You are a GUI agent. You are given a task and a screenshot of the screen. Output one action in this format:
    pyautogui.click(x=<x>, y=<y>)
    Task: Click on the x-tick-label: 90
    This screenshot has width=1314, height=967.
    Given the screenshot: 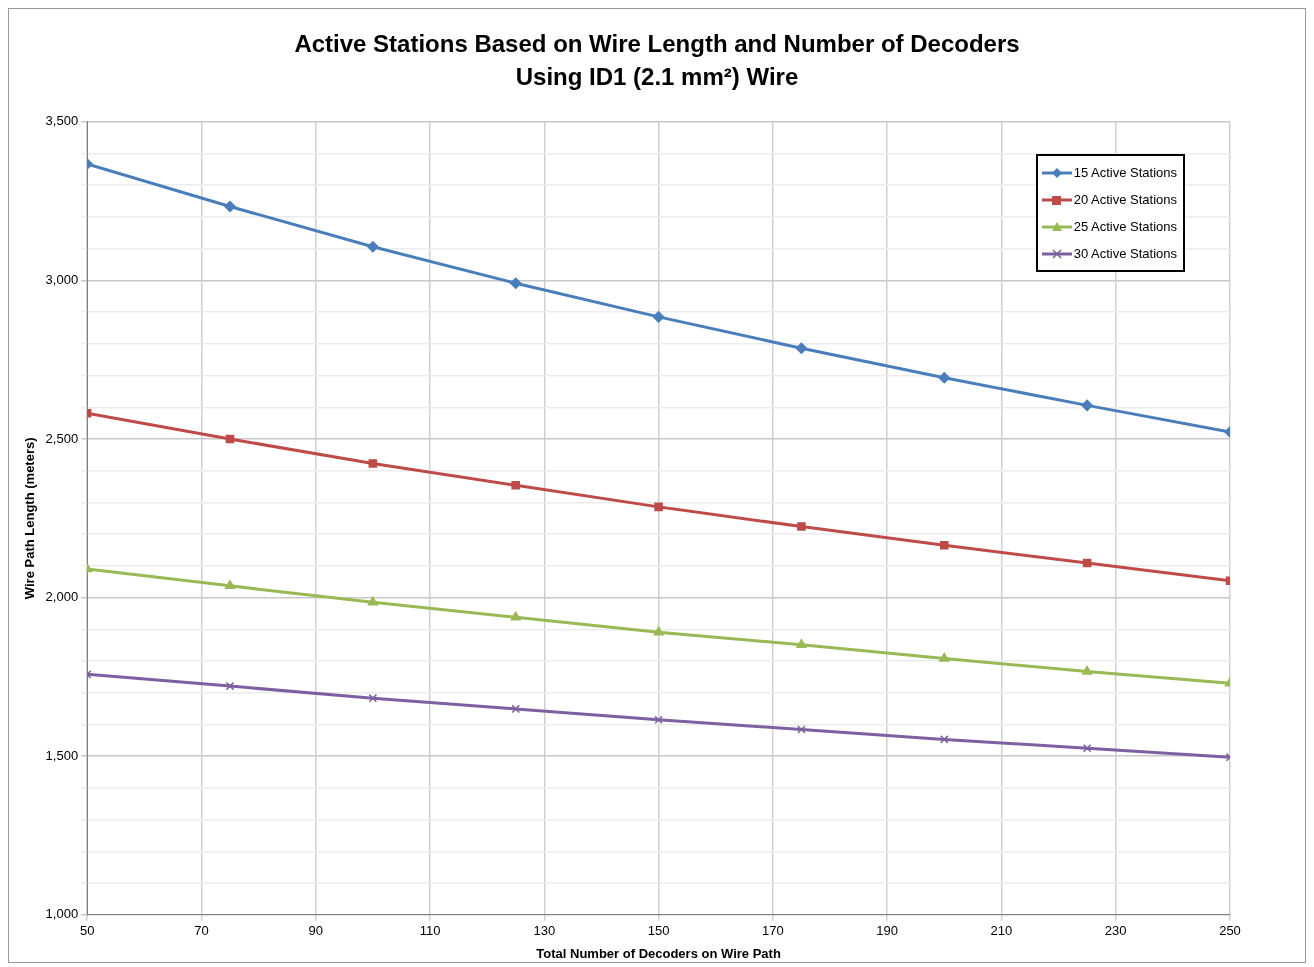 What is the action you would take?
    pyautogui.click(x=315, y=931)
    